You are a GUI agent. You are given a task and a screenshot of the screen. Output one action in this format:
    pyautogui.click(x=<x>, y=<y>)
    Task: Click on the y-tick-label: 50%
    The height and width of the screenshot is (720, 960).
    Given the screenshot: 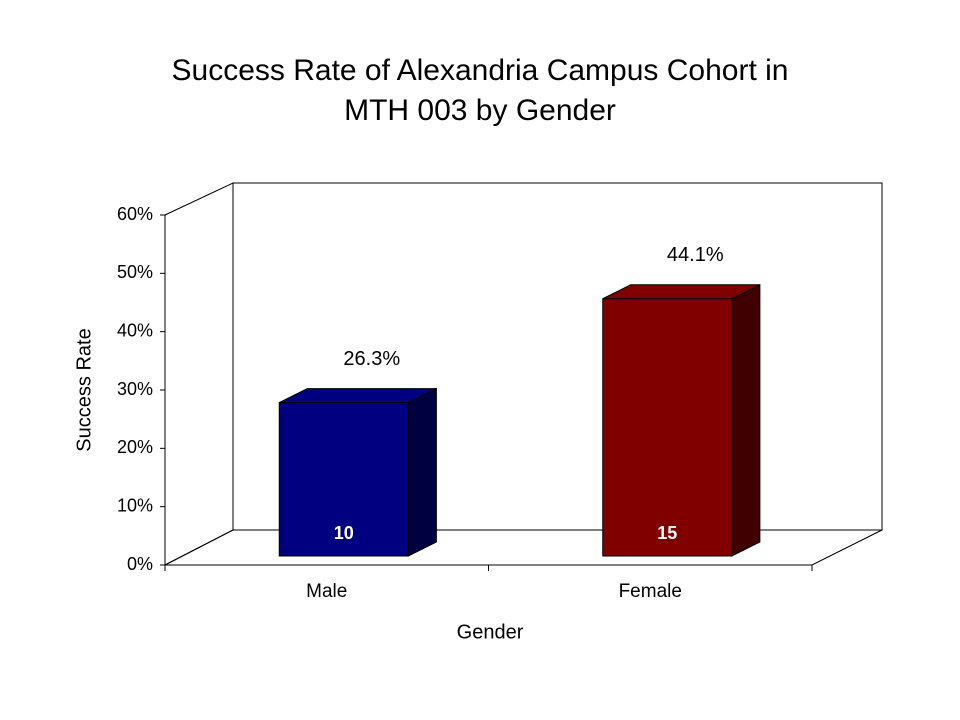 What is the action you would take?
    pyautogui.click(x=135, y=272)
    